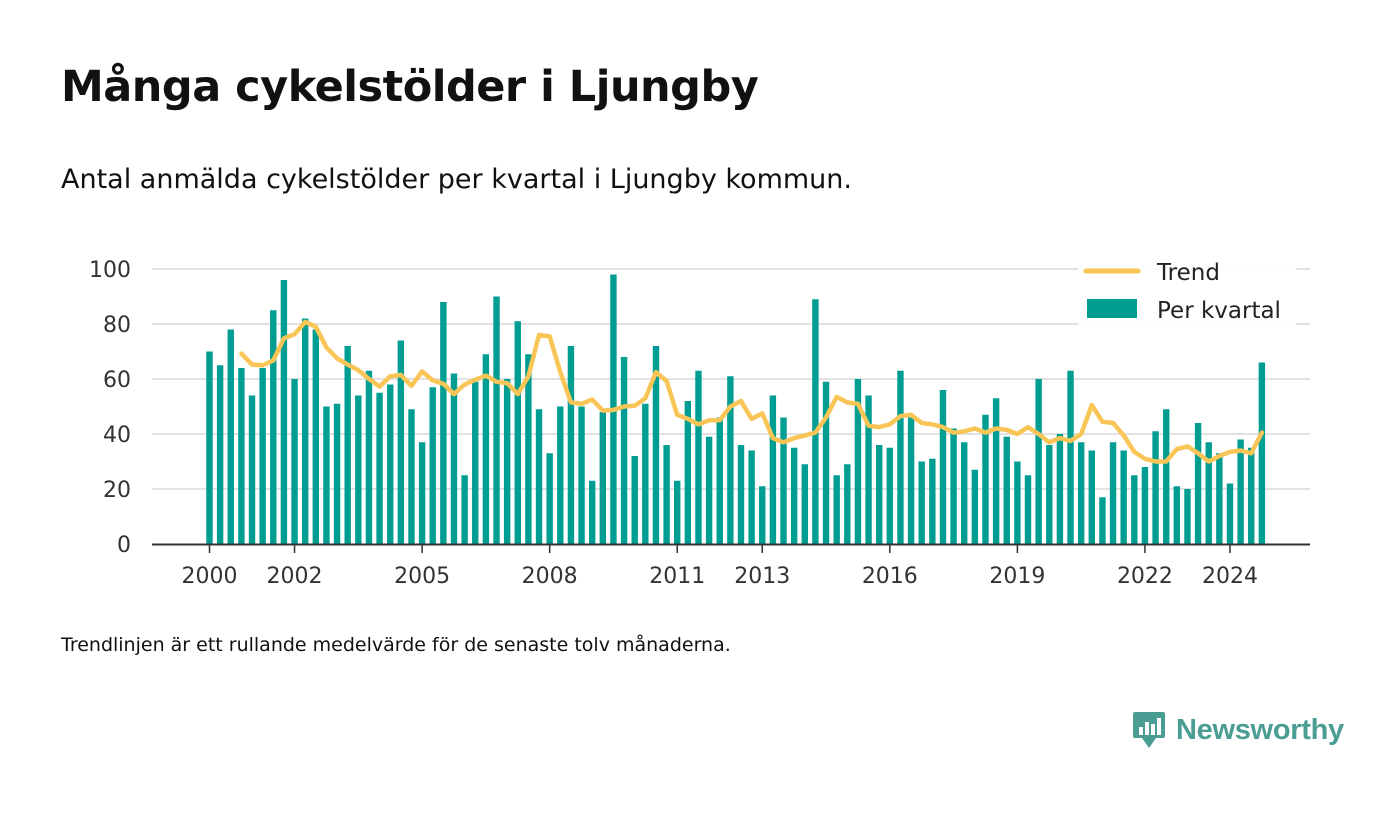 This screenshot has width=1400, height=813. I want to click on y-tick-label: 100, so click(110, 270).